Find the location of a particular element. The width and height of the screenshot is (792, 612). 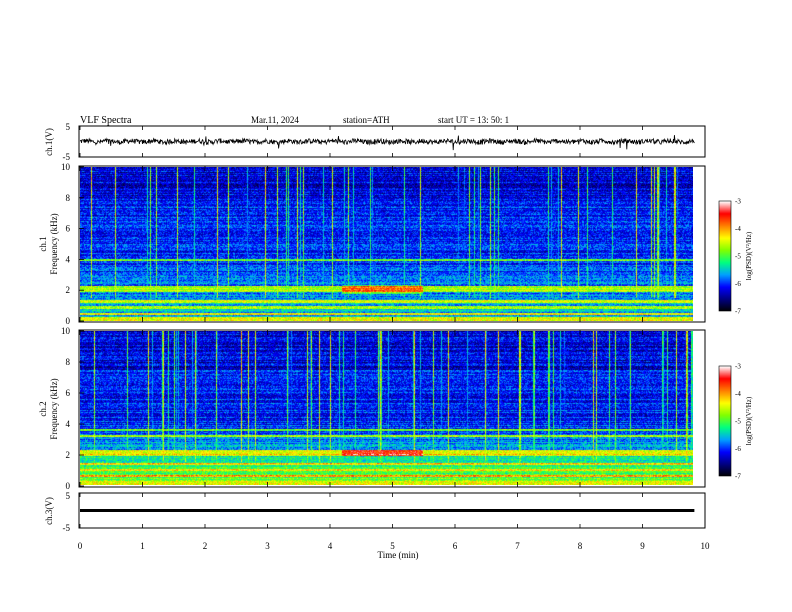

x-tick-label: 8 is located at coordinates (580, 546).